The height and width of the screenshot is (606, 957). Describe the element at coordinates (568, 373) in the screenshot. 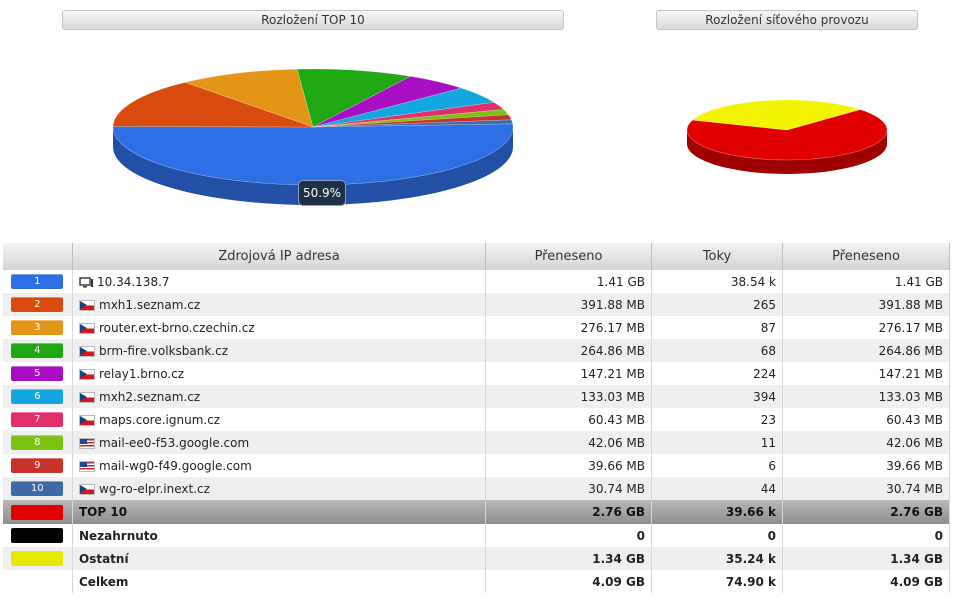

I see `transferred-cell: 147.21 MB` at that location.